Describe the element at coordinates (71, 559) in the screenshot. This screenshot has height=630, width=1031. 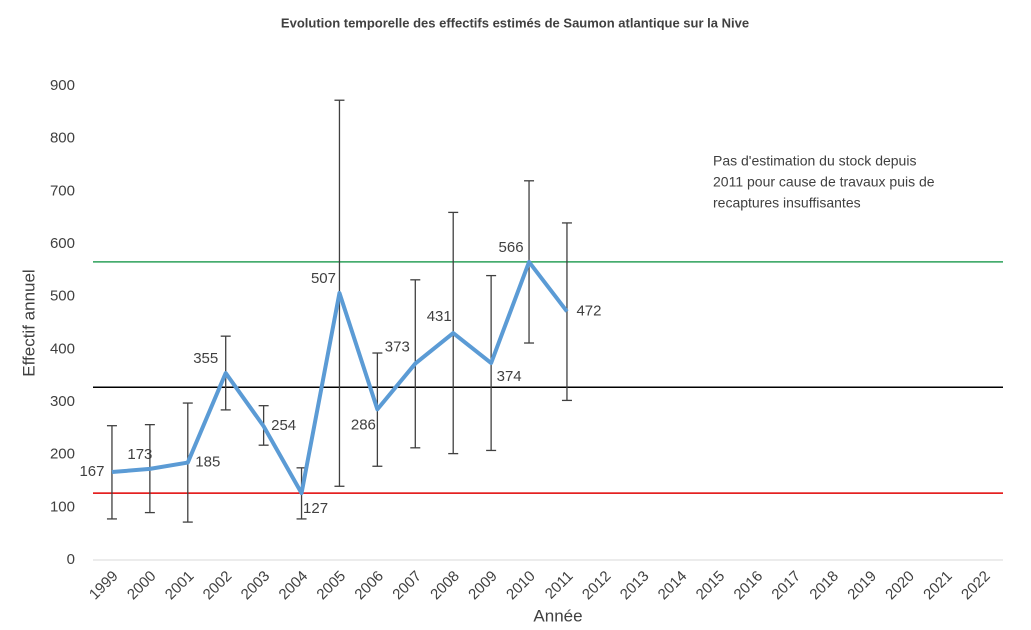
I see `y-tick-label: 0` at that location.